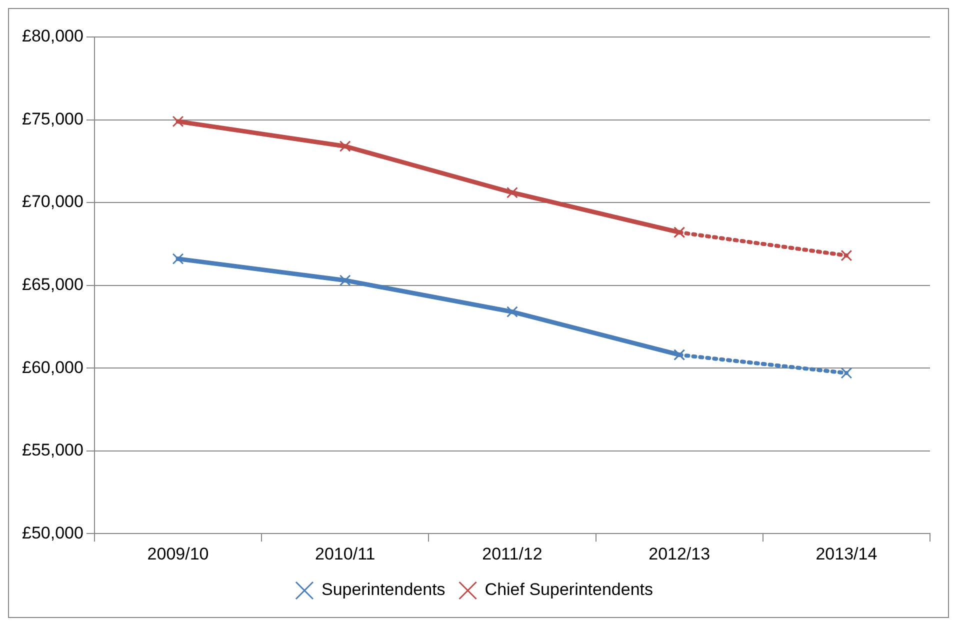  Describe the element at coordinates (345, 554) in the screenshot. I see `x-tick-label: 2010/11` at that location.